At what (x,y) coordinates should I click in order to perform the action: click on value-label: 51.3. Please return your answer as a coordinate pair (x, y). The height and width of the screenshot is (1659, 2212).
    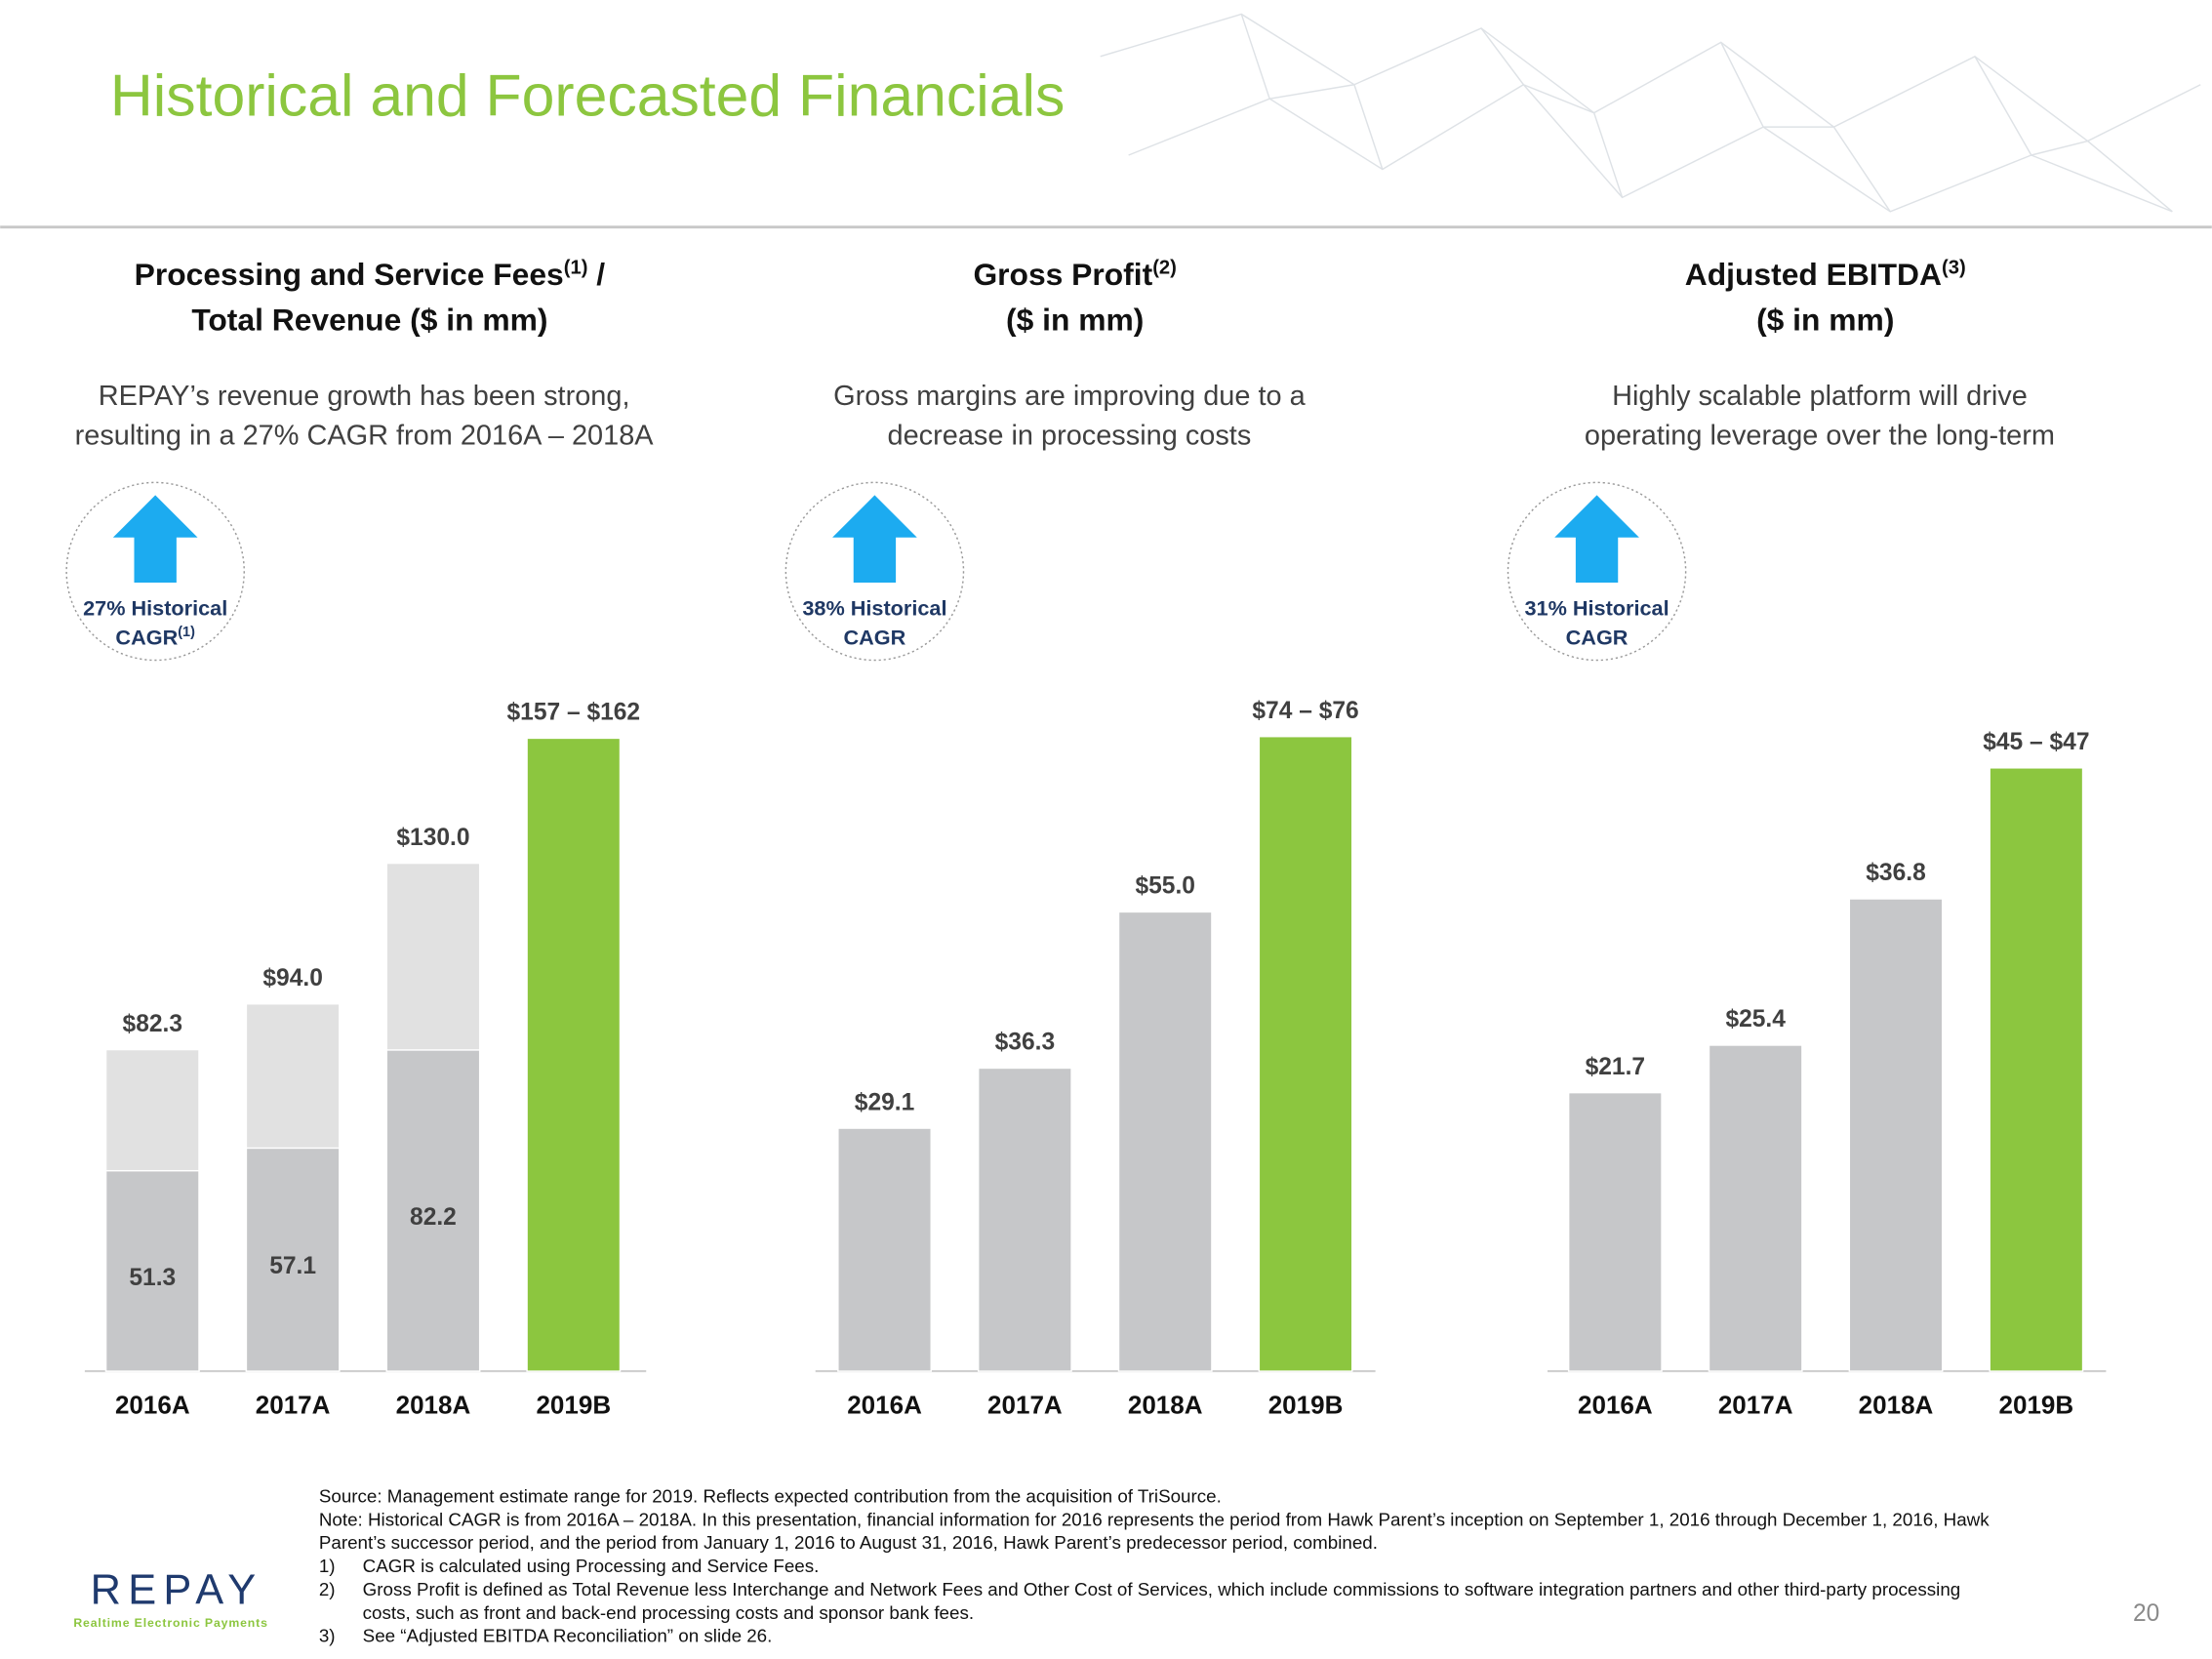
    Looking at the image, I should click on (152, 1278).